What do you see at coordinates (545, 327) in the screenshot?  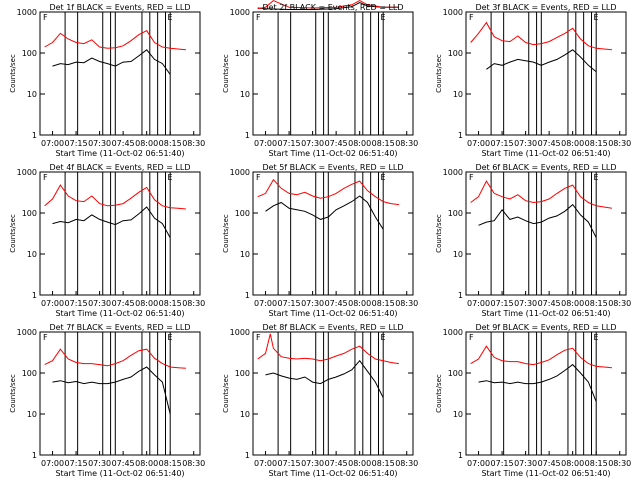 I see `chart-title: Det 9f BLACK = Events, RED = LLD` at bounding box center [545, 327].